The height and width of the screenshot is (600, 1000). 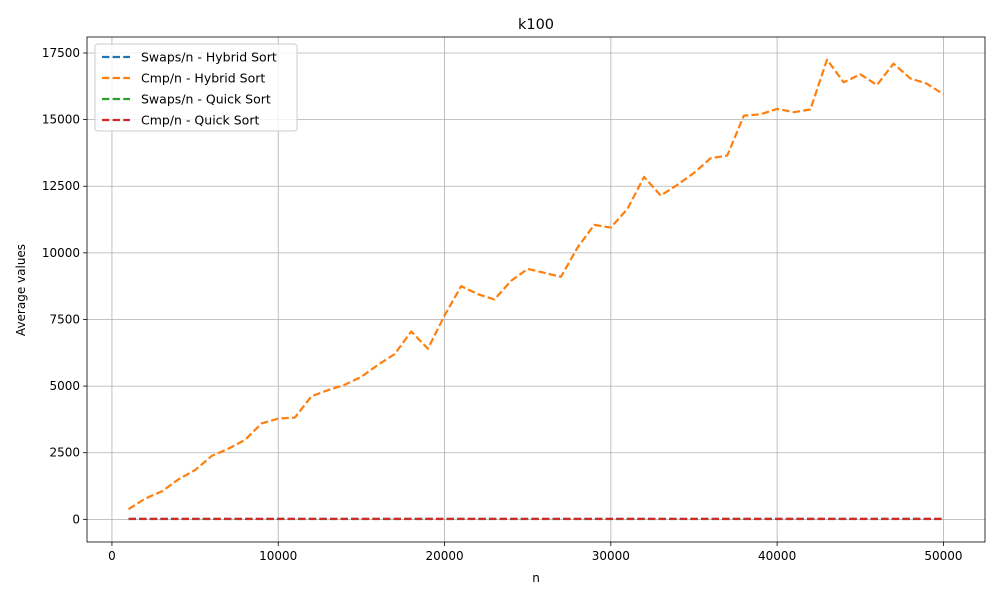 What do you see at coordinates (209, 57) in the screenshot?
I see `legend-entry: Swaps/n - Hybrid Sort` at bounding box center [209, 57].